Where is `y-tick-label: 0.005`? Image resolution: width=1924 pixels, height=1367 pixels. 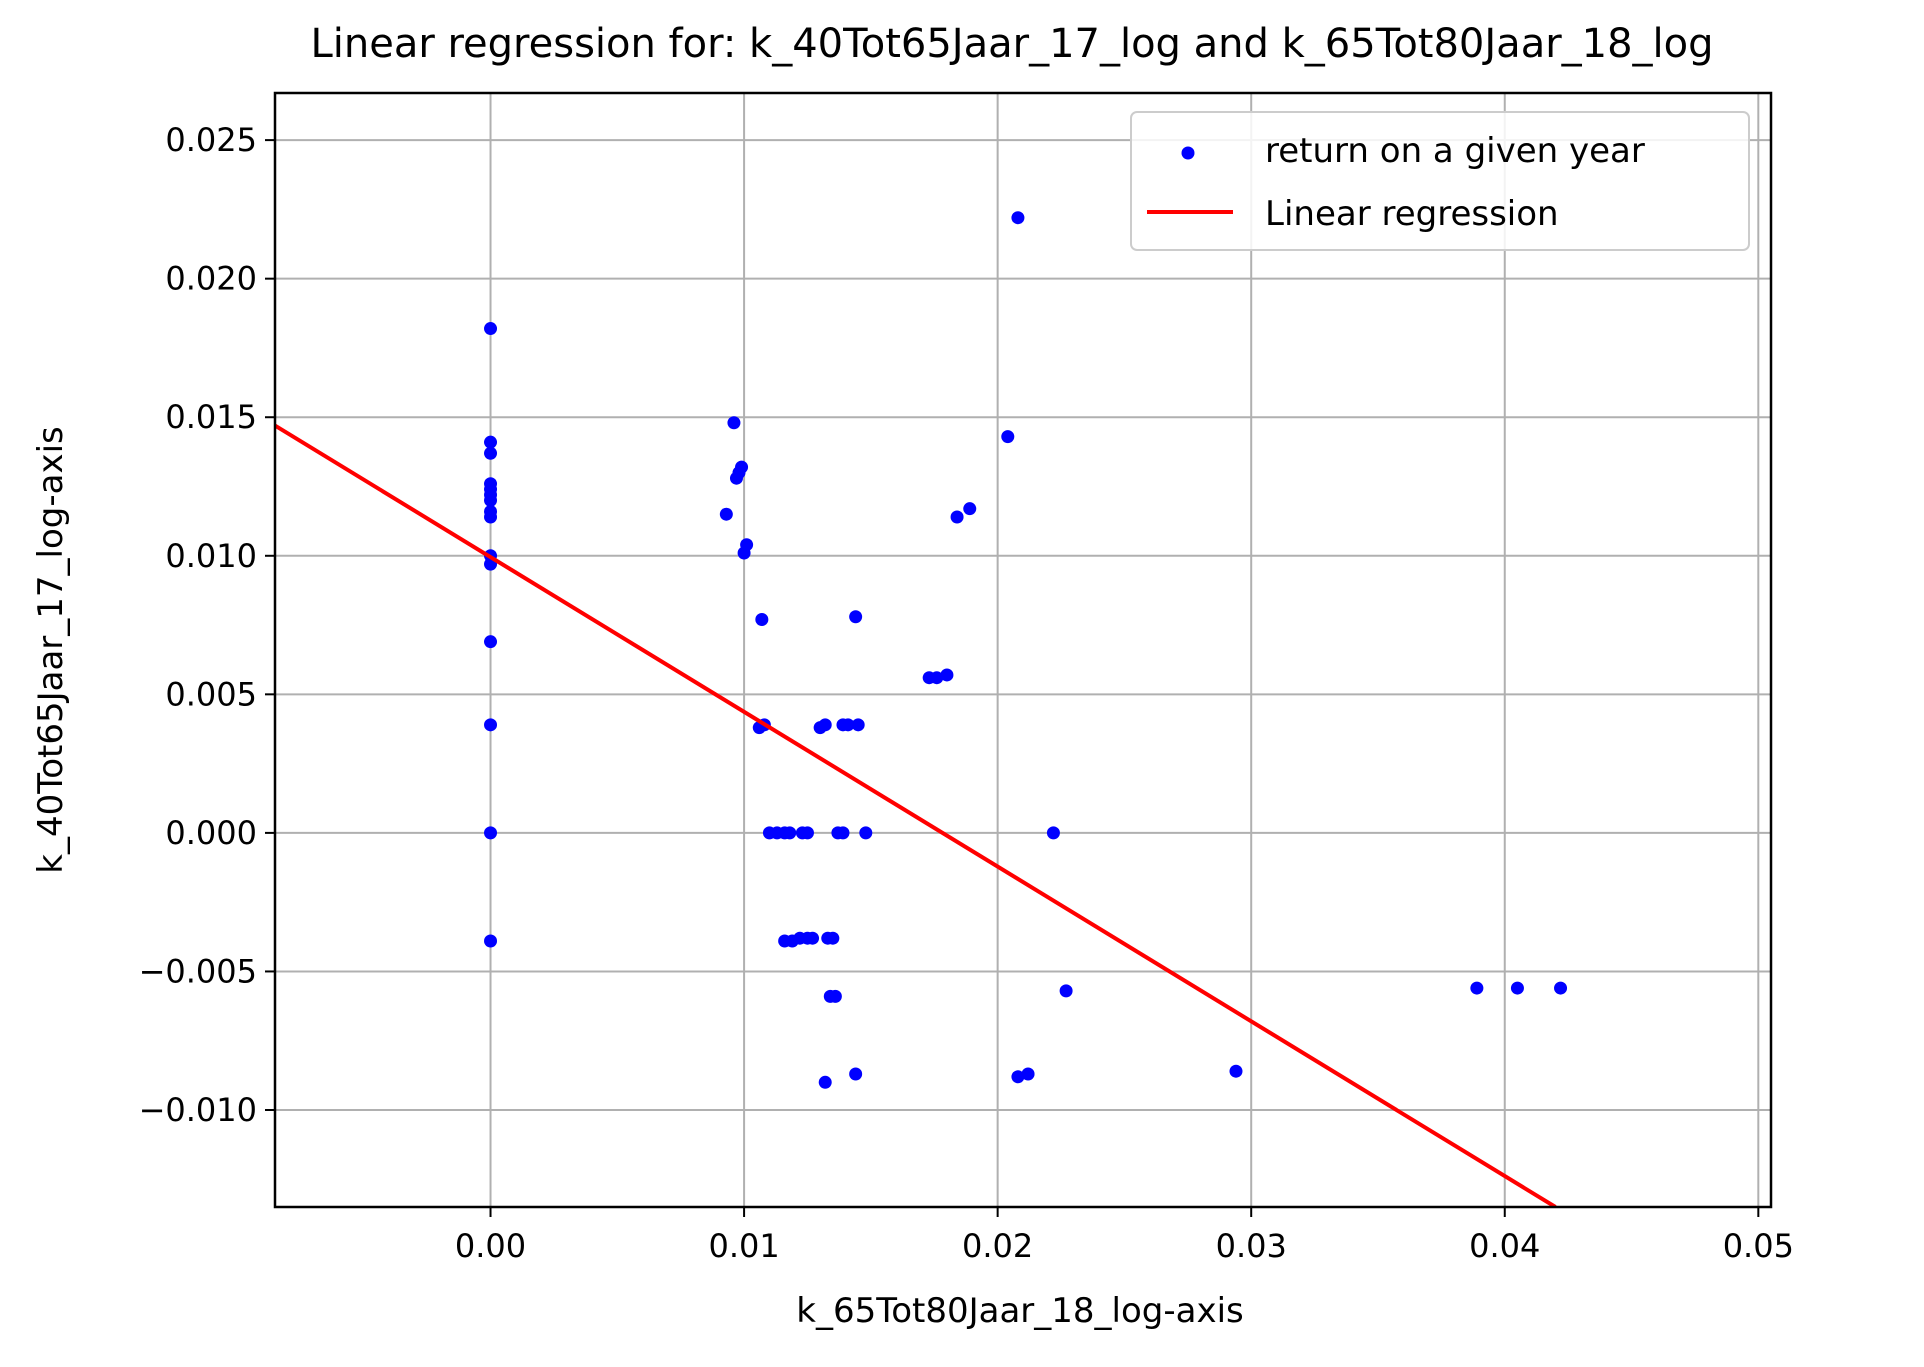
y-tick-label: 0.005 is located at coordinates (211, 694).